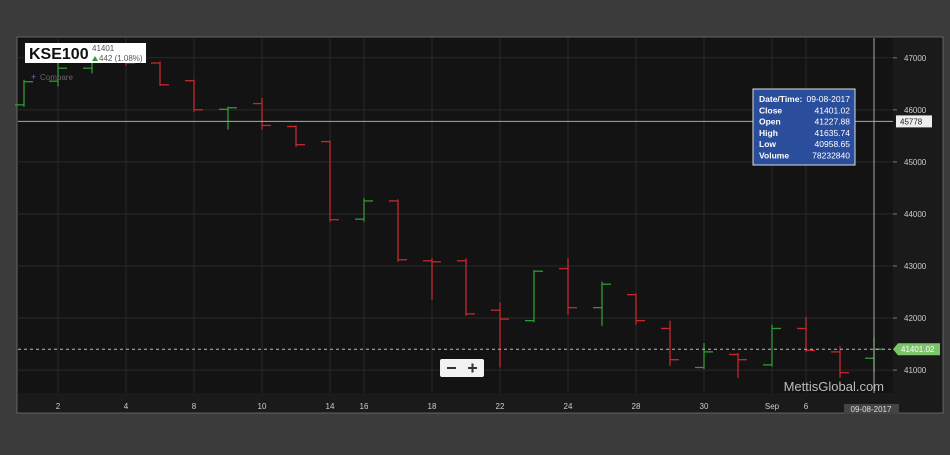 This screenshot has height=455, width=950. What do you see at coordinates (915, 162) in the screenshot?
I see `y-tick-label: 45000` at bounding box center [915, 162].